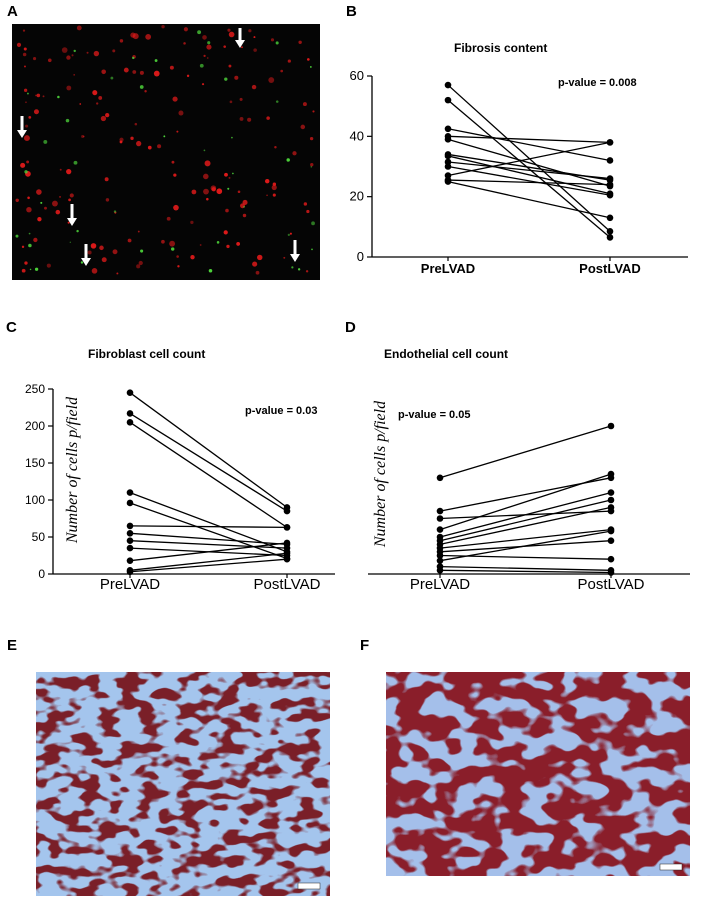 This screenshot has height=912, width=702. Describe the element at coordinates (538, 774) in the screenshot. I see `histology-image-post` at that location.